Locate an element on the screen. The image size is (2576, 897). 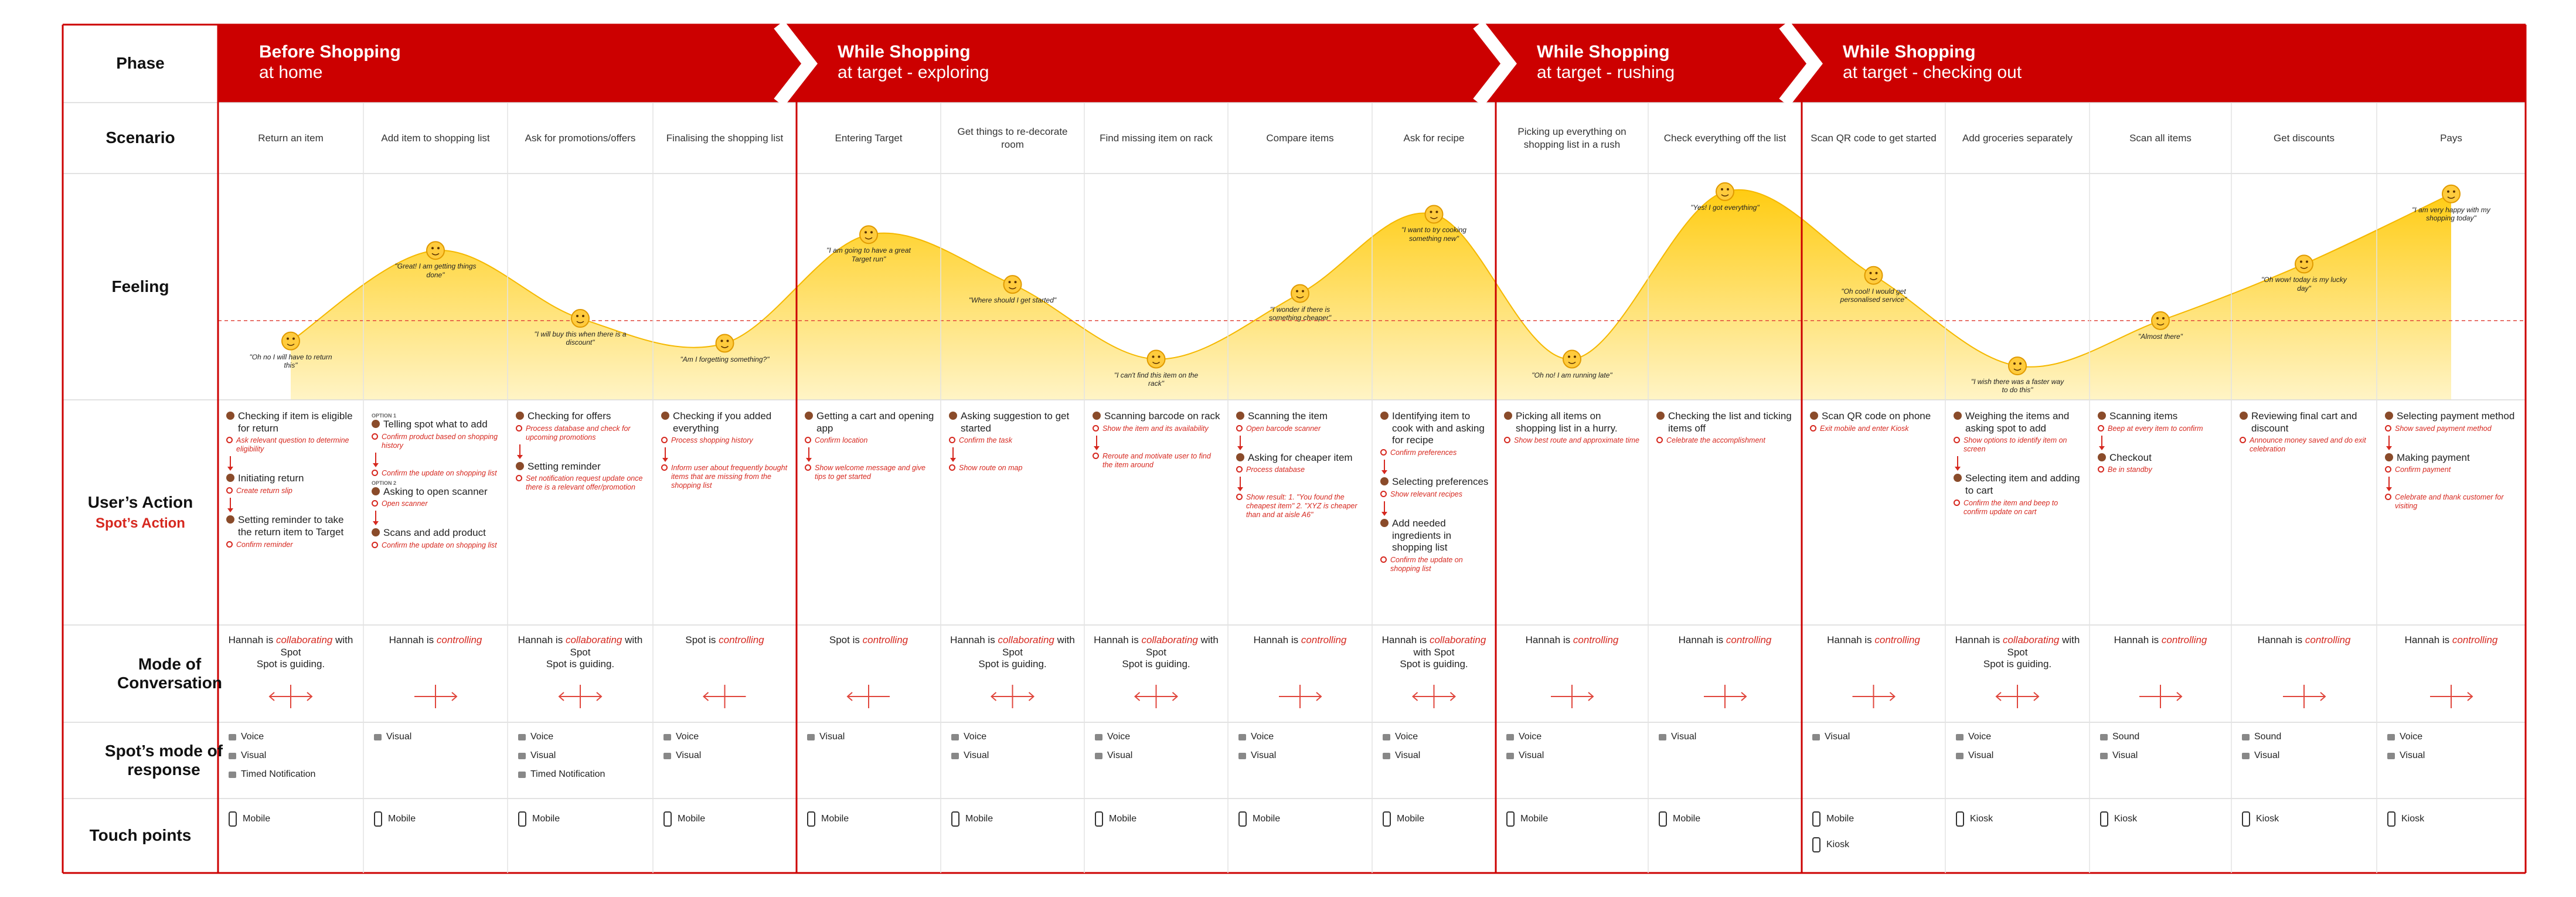
phase-subtitle: at target - rushing is located at coordinates (1606, 72).